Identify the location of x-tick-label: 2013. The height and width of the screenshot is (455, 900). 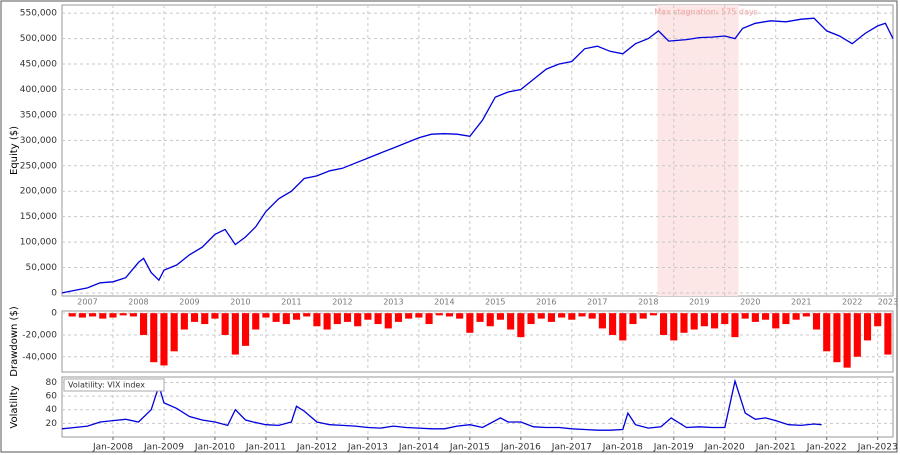
(393, 302).